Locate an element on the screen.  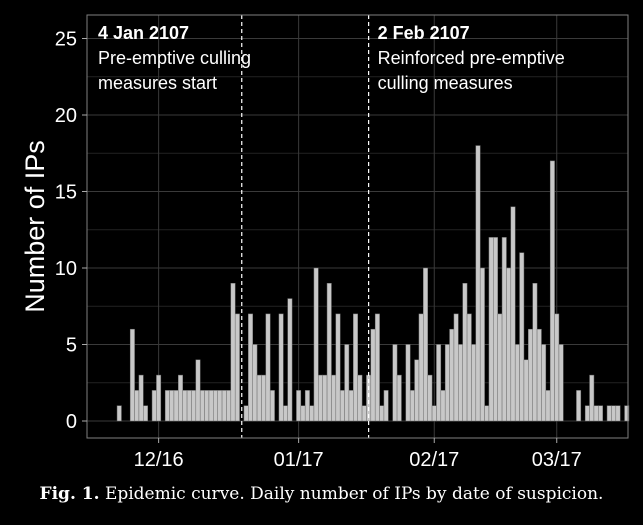
x-tick-label: 12/16 is located at coordinates (159, 460).